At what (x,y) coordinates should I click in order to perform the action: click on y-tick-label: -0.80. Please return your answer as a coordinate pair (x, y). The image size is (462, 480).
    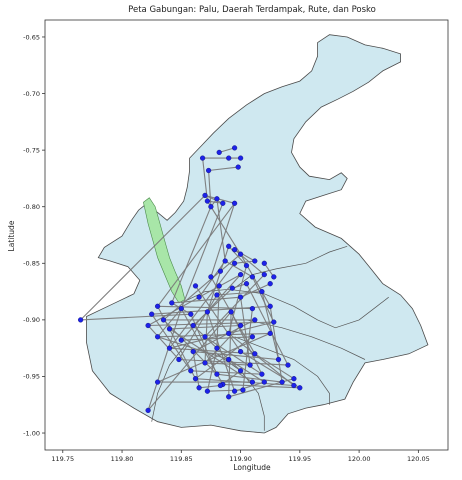
    Looking at the image, I should click on (31, 207).